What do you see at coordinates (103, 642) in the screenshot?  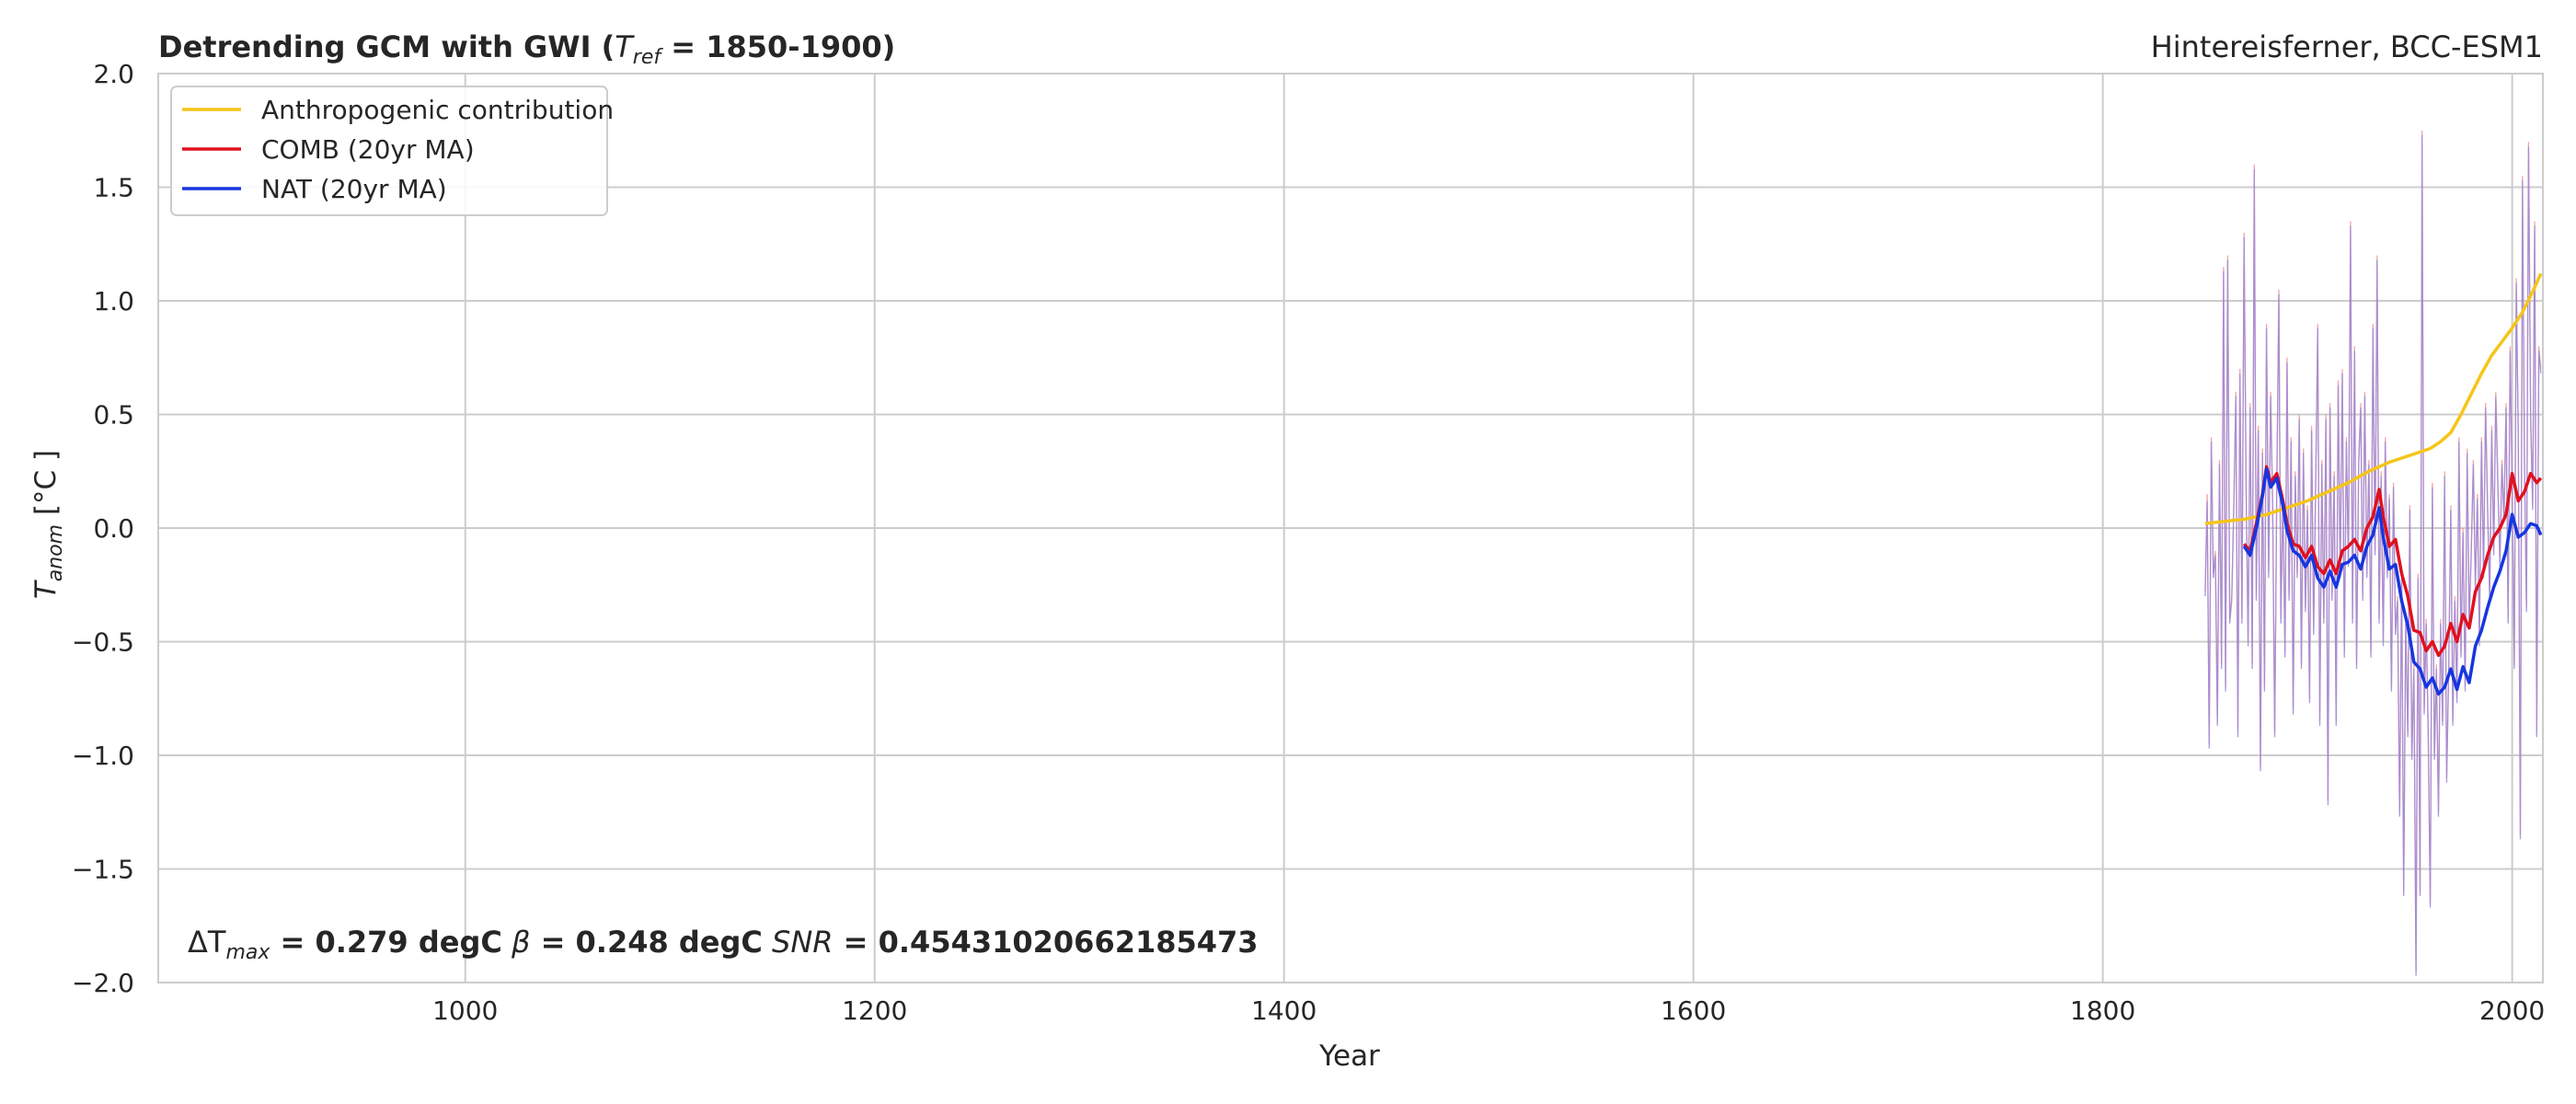 I see `y-tick-label: −0.5` at bounding box center [103, 642].